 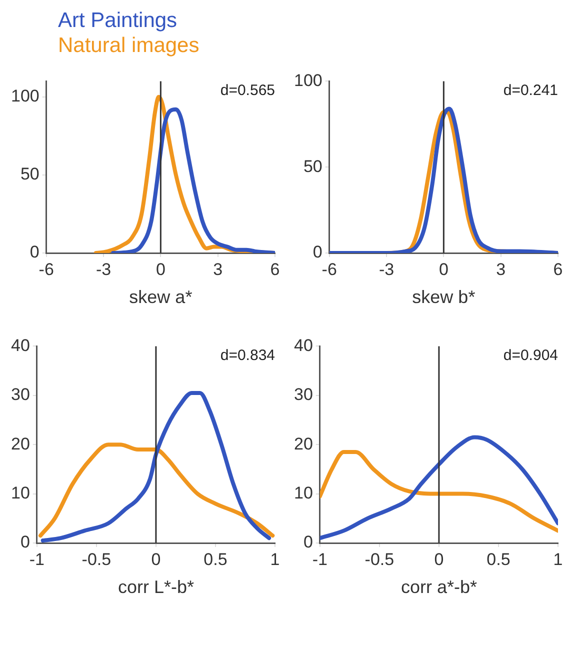 What do you see at coordinates (156, 587) in the screenshot?
I see `x-axis-title: corr L*-b*` at bounding box center [156, 587].